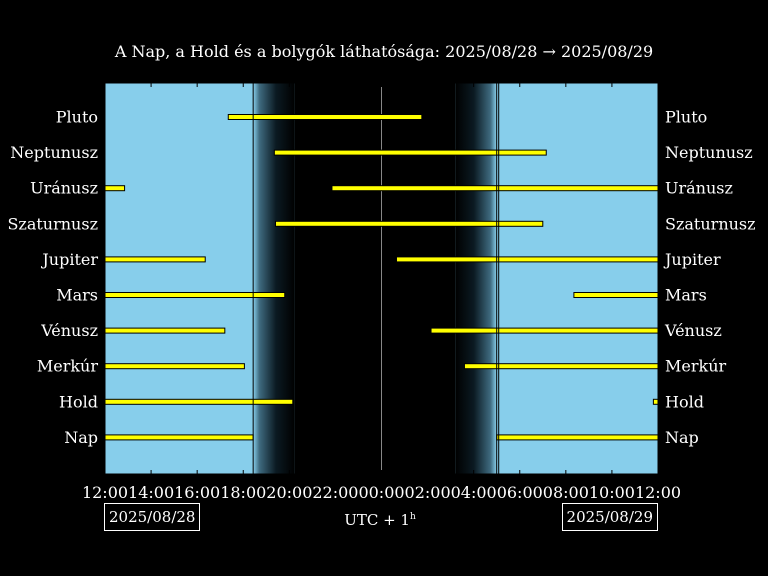 This screenshot has height=576, width=768. I want to click on x-axis-label: UTC + 1h, so click(380, 520).